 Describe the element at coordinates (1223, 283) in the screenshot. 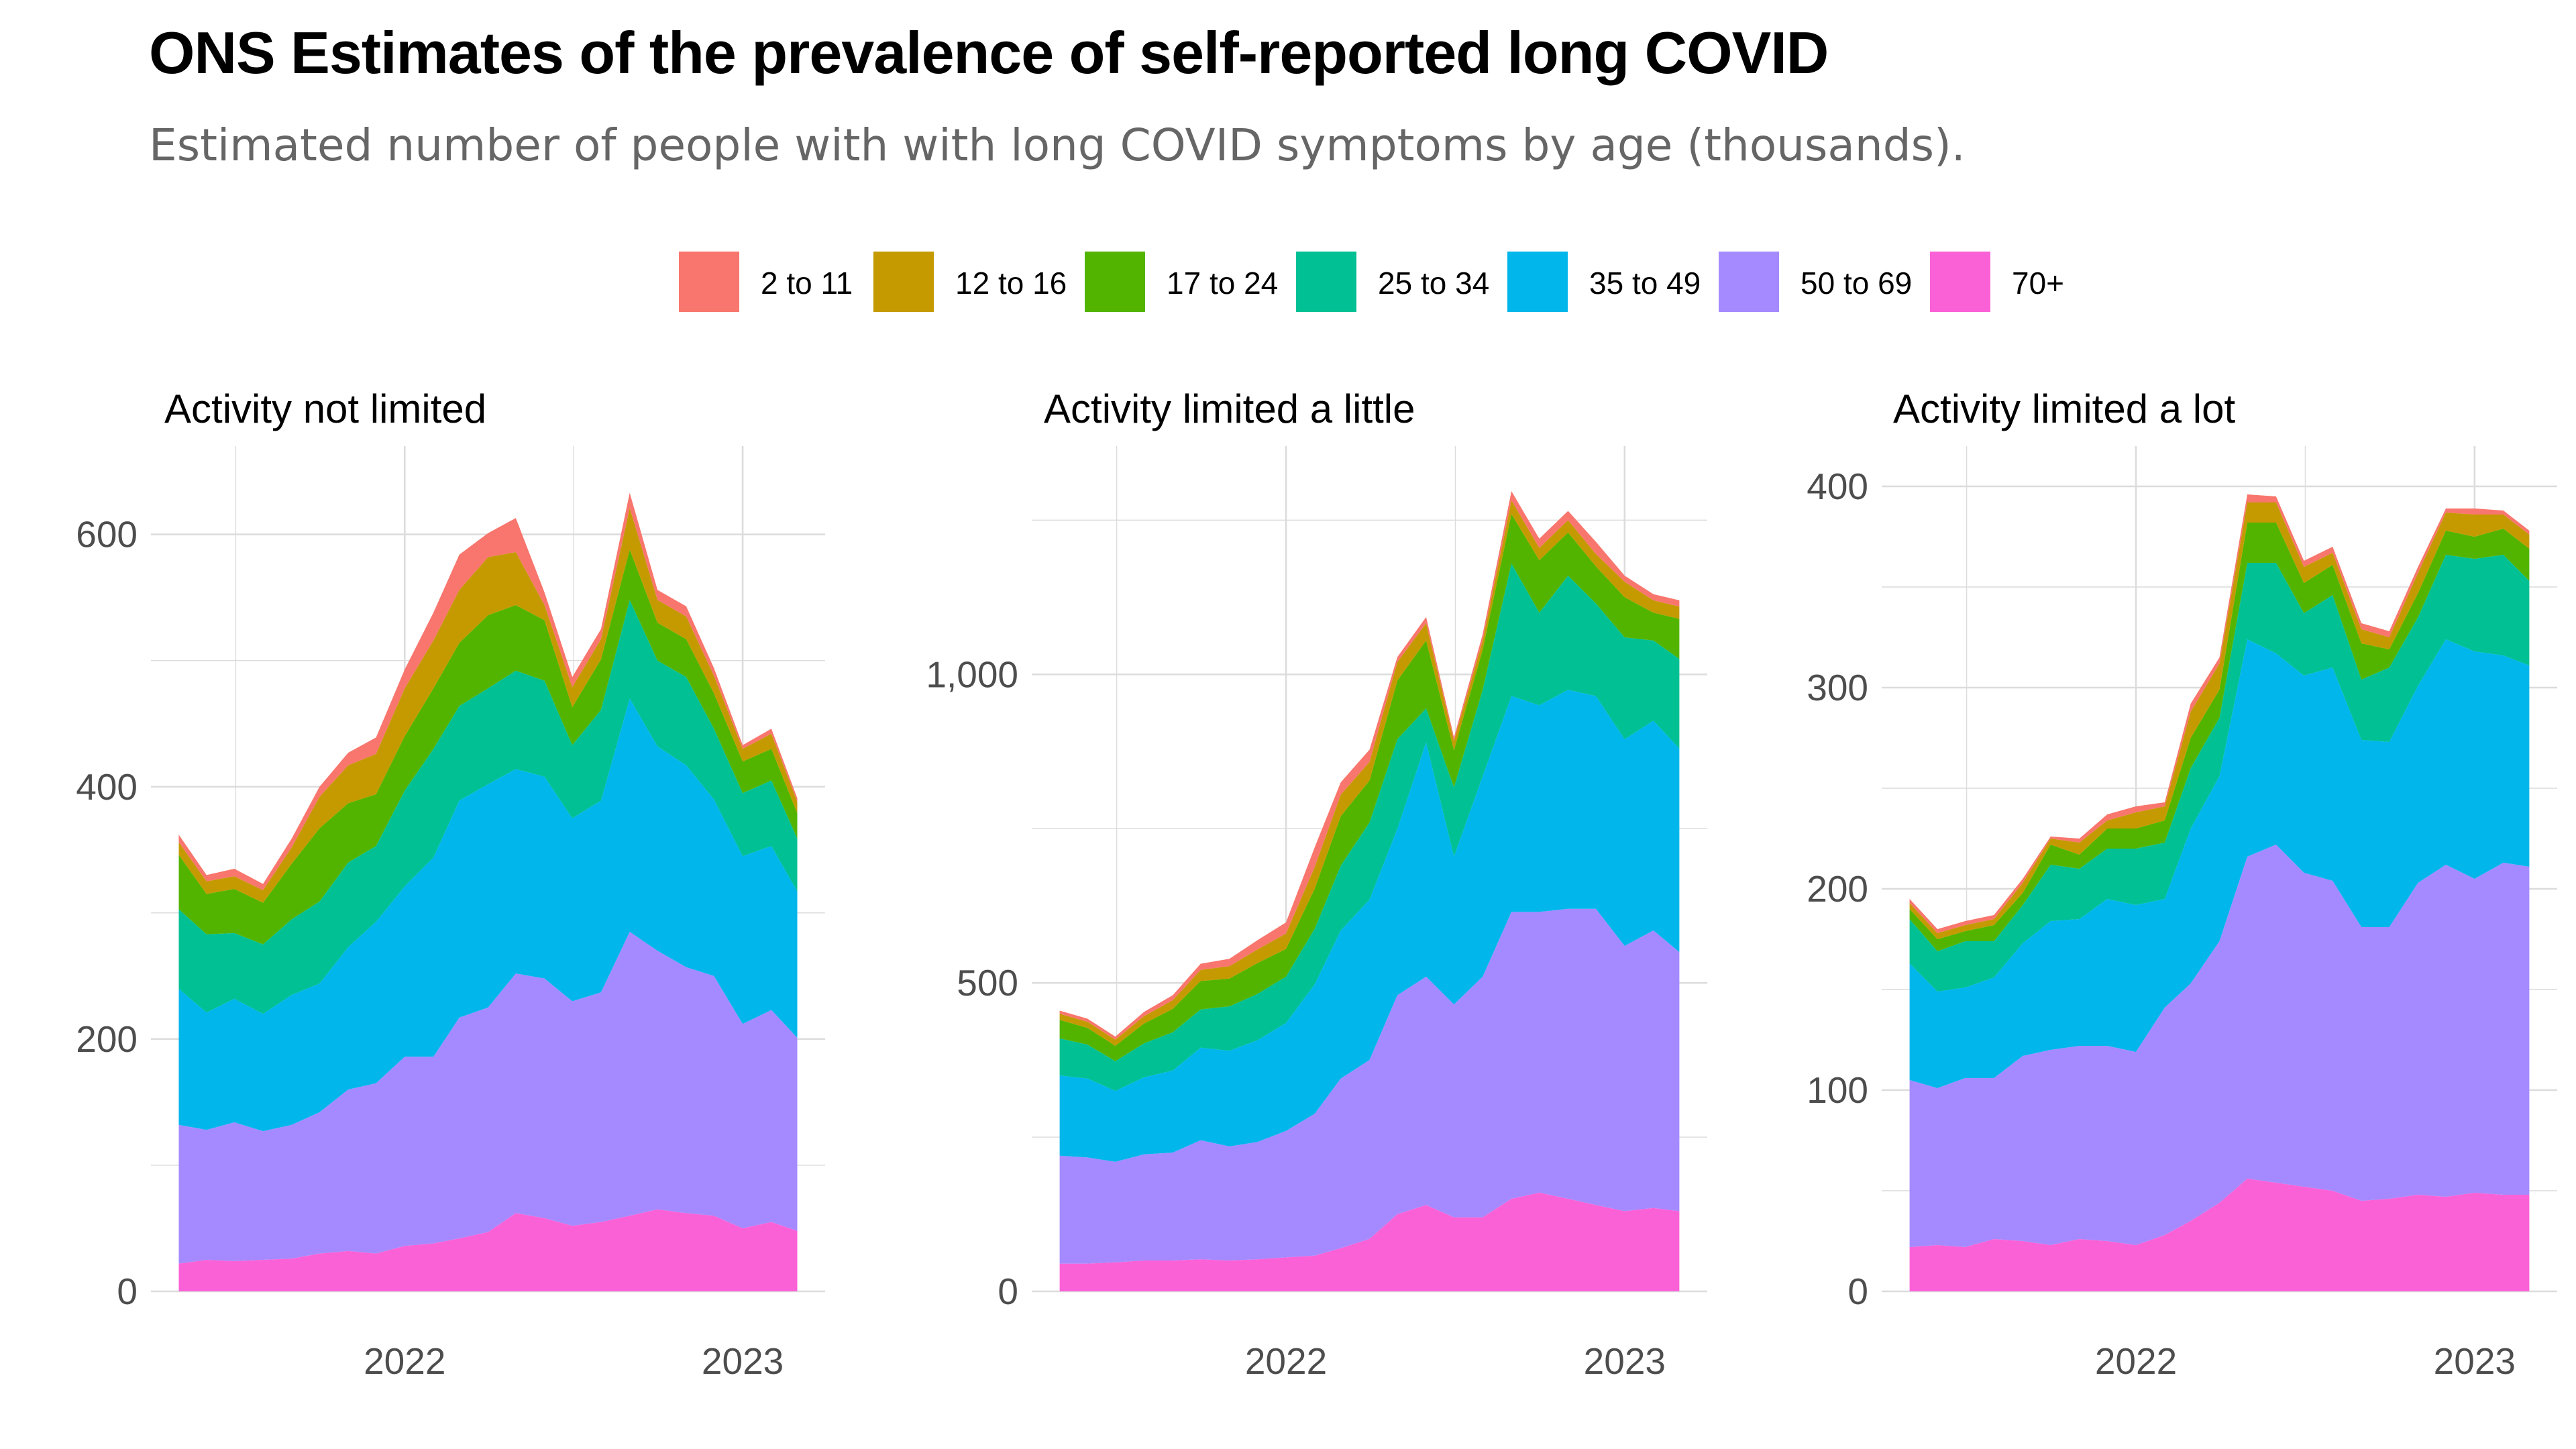

I see `legend-label: 17 to 24` at that location.